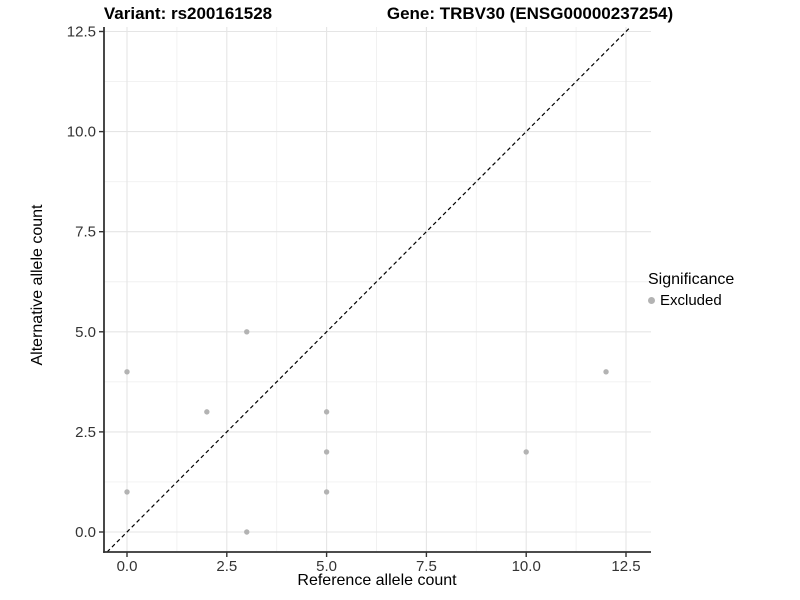 The width and height of the screenshot is (800, 600). I want to click on y-axis-title: Alternative allele count, so click(37, 285).